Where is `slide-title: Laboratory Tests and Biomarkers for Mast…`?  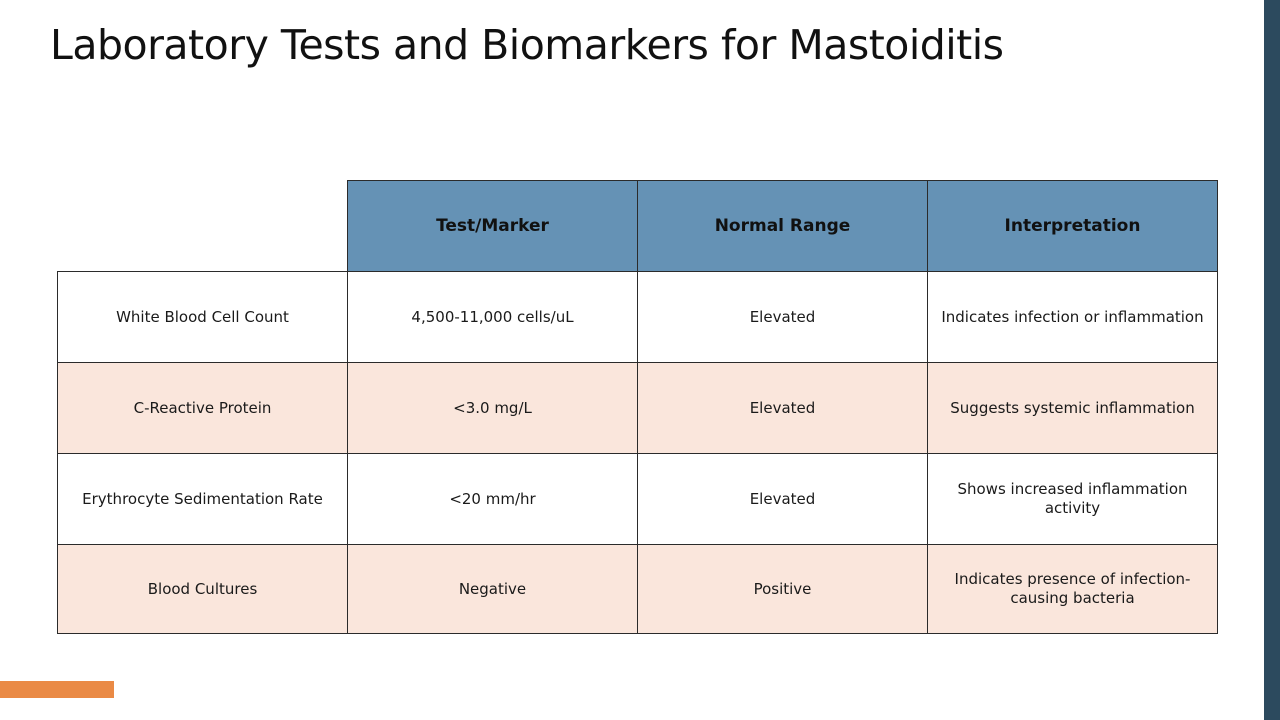
slide-title: Laboratory Tests and Biomarkers for Mast… is located at coordinates (527, 45).